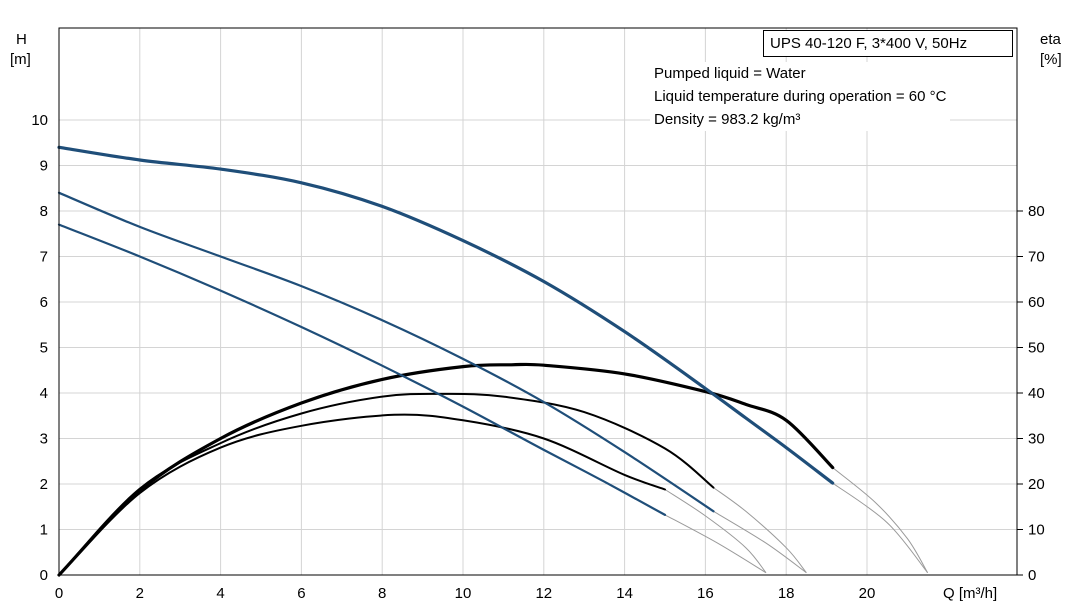 The width and height of the screenshot is (1079, 603). Describe the element at coordinates (970, 593) in the screenshot. I see `x-axis-label: Q [m³/h]` at that location.